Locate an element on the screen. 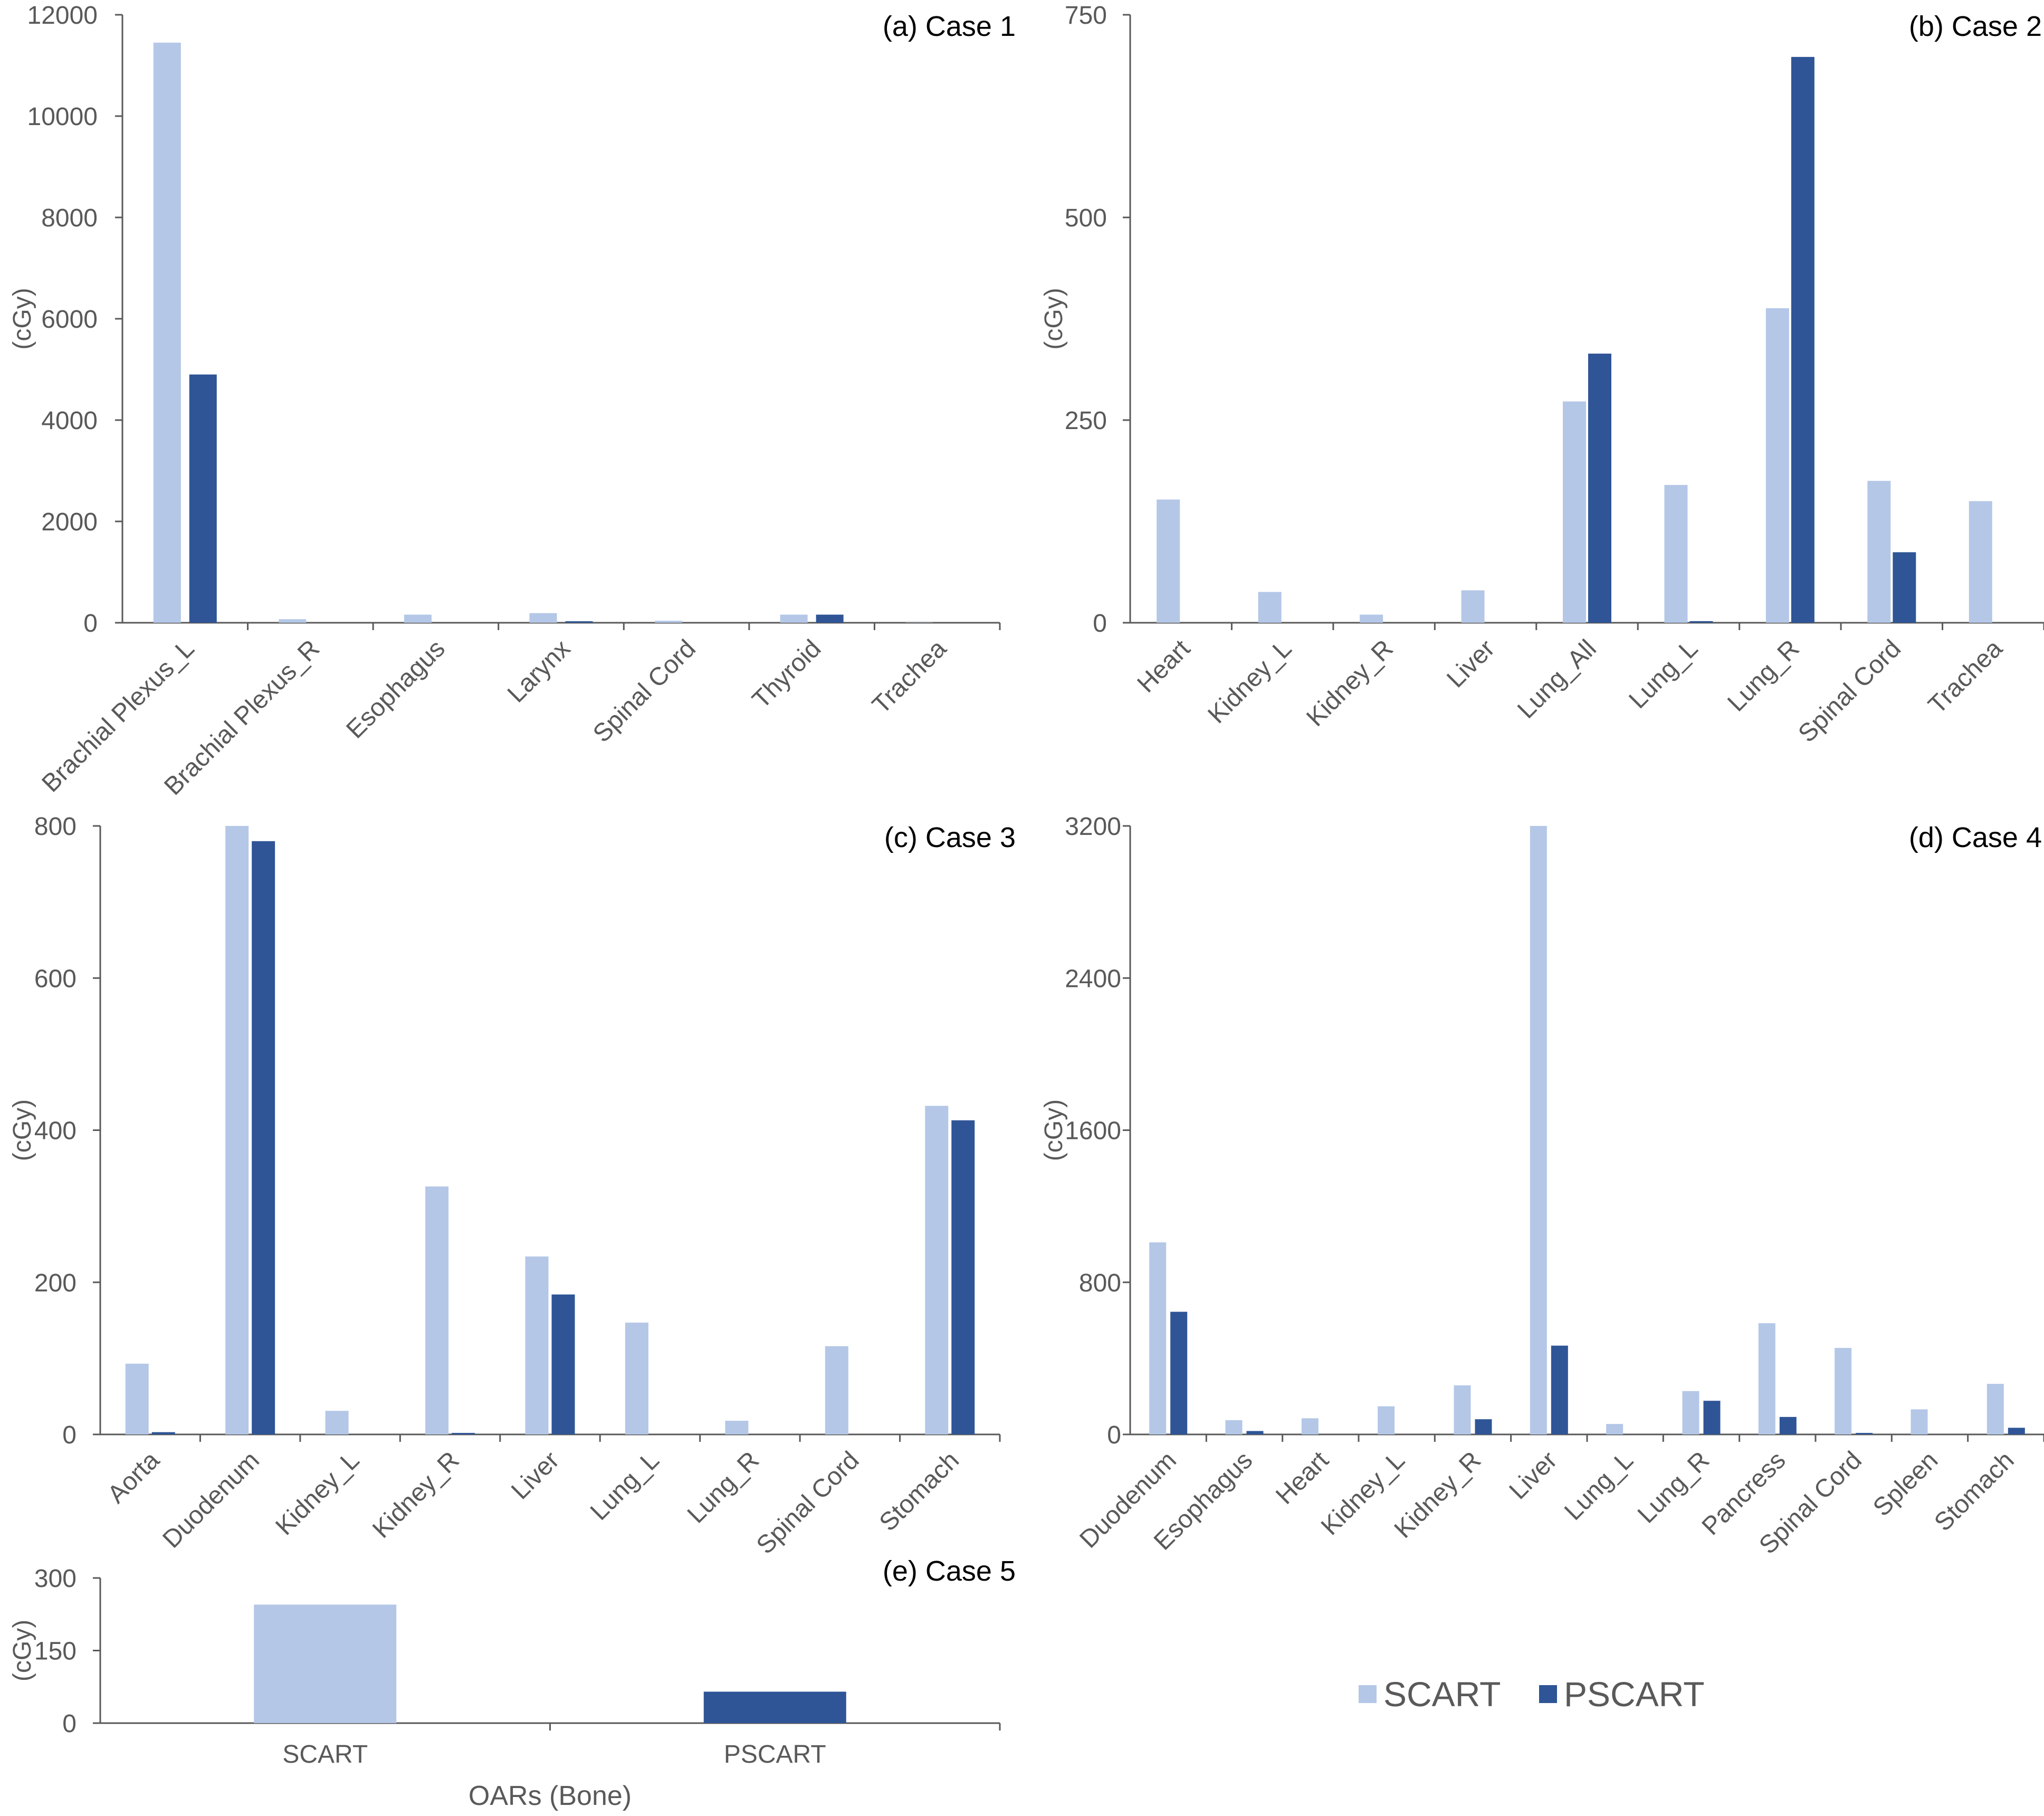 The height and width of the screenshot is (1816, 2044). chart-title: (c) Case 3 is located at coordinates (950, 837).